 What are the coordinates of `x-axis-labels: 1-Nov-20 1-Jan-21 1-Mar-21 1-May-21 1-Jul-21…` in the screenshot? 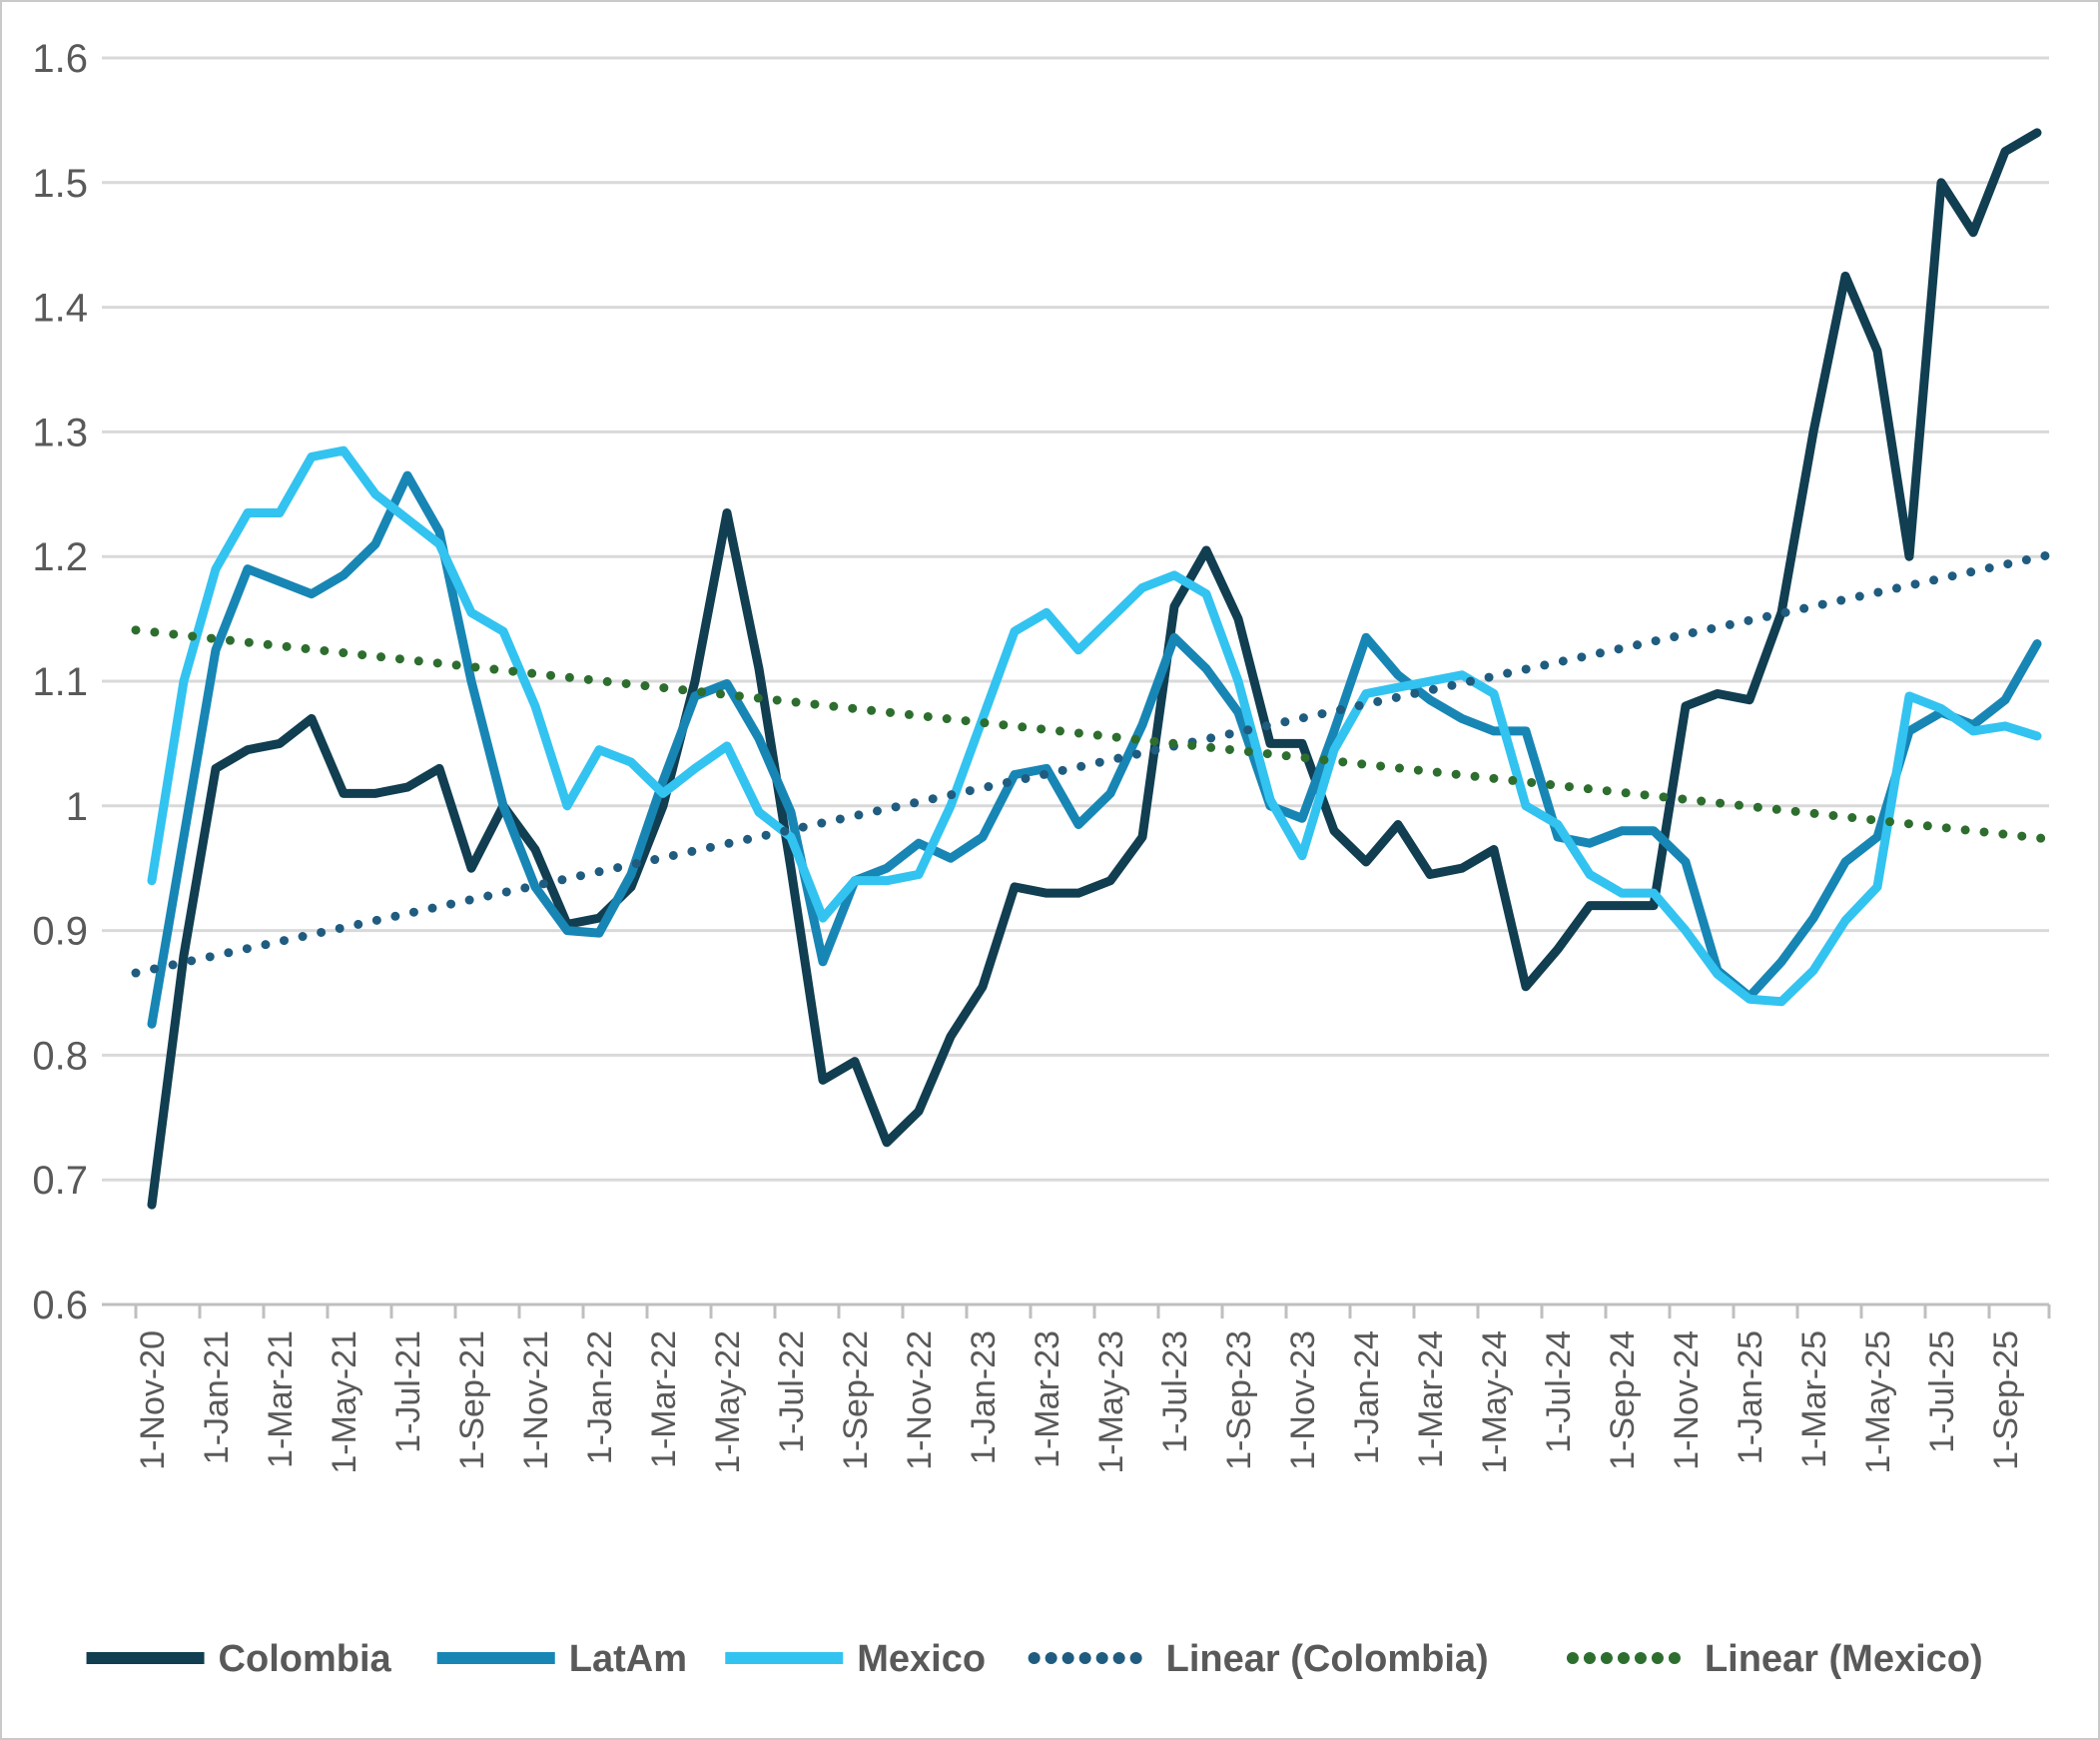 It's located at (1079, 1402).